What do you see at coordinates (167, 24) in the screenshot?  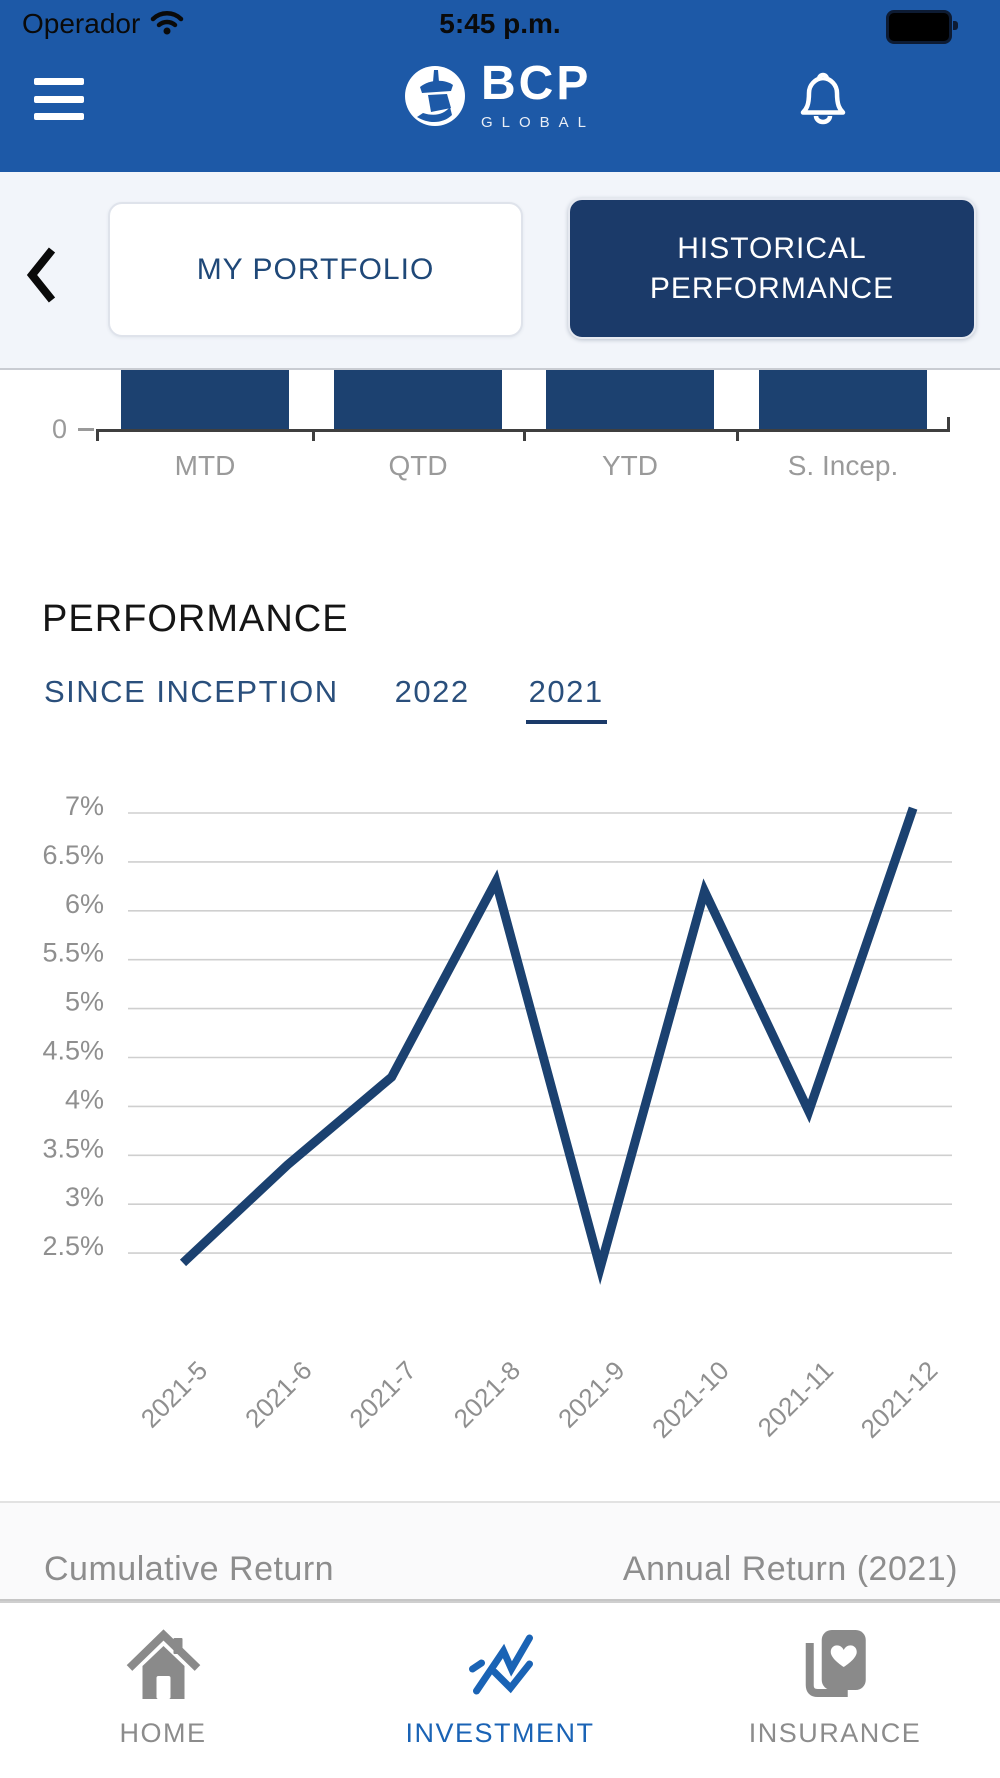 I see `wifi-icon` at bounding box center [167, 24].